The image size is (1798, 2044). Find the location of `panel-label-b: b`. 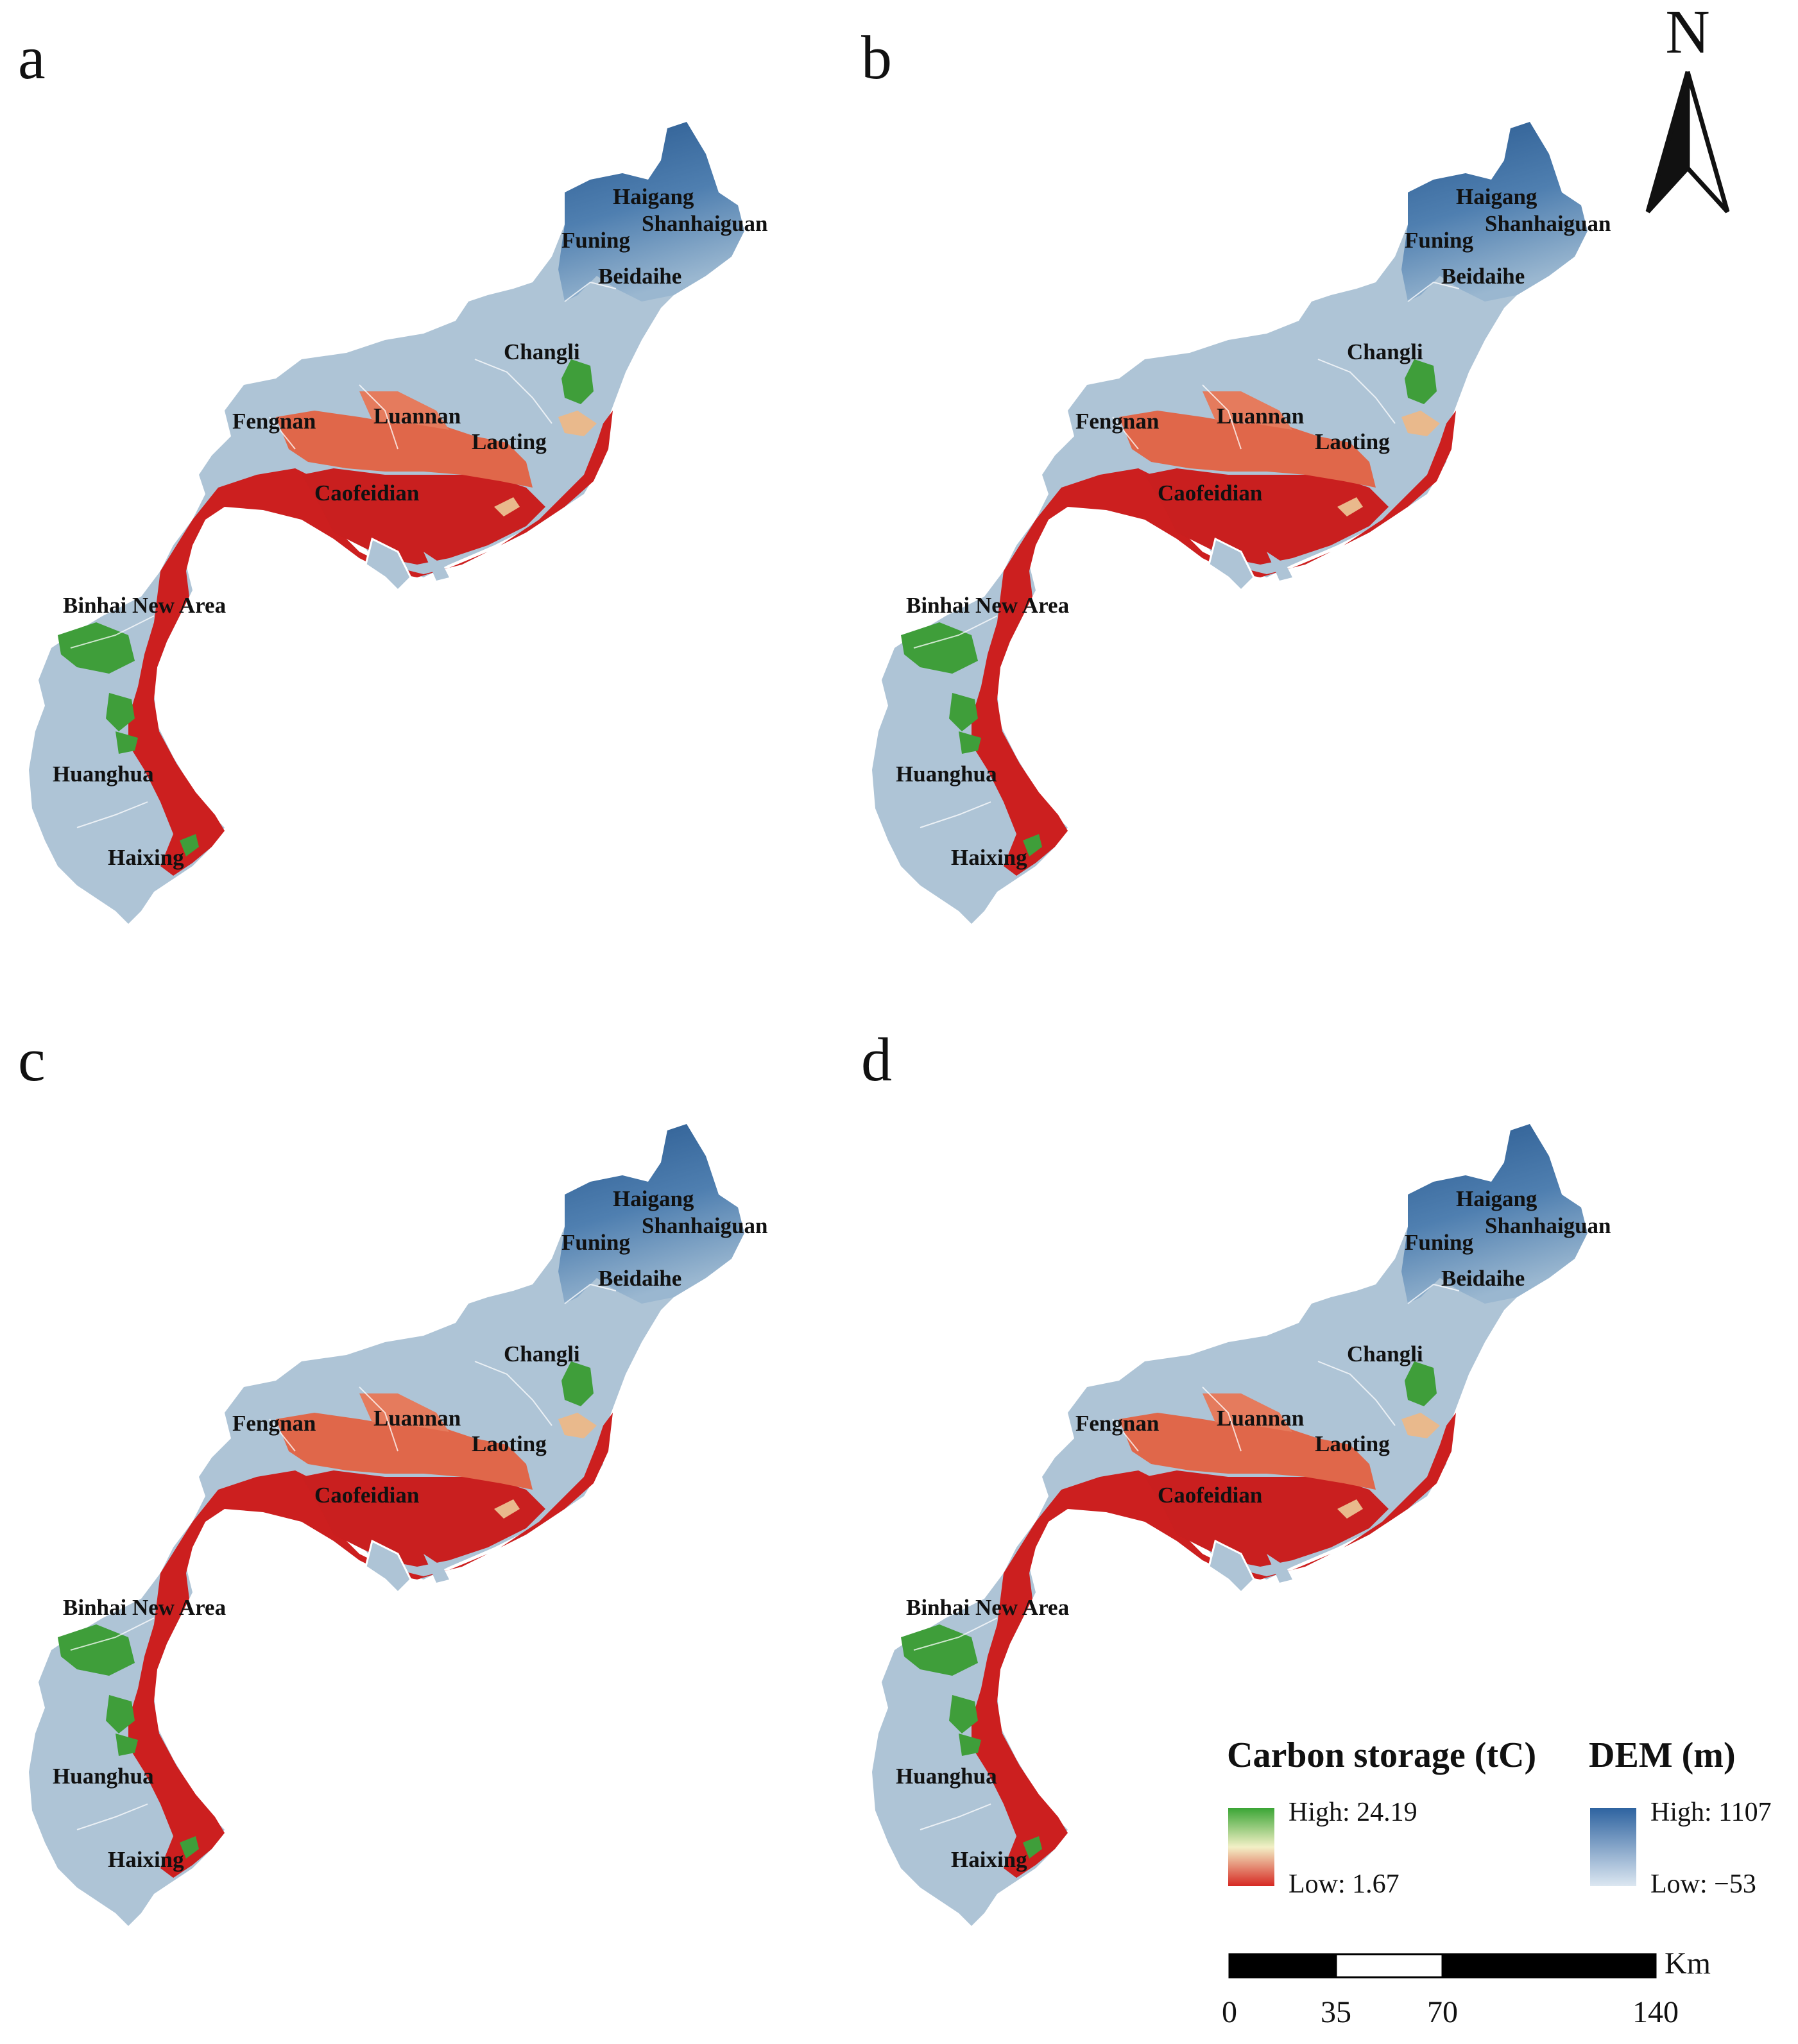

panel-label-b: b is located at coordinates (876, 58).